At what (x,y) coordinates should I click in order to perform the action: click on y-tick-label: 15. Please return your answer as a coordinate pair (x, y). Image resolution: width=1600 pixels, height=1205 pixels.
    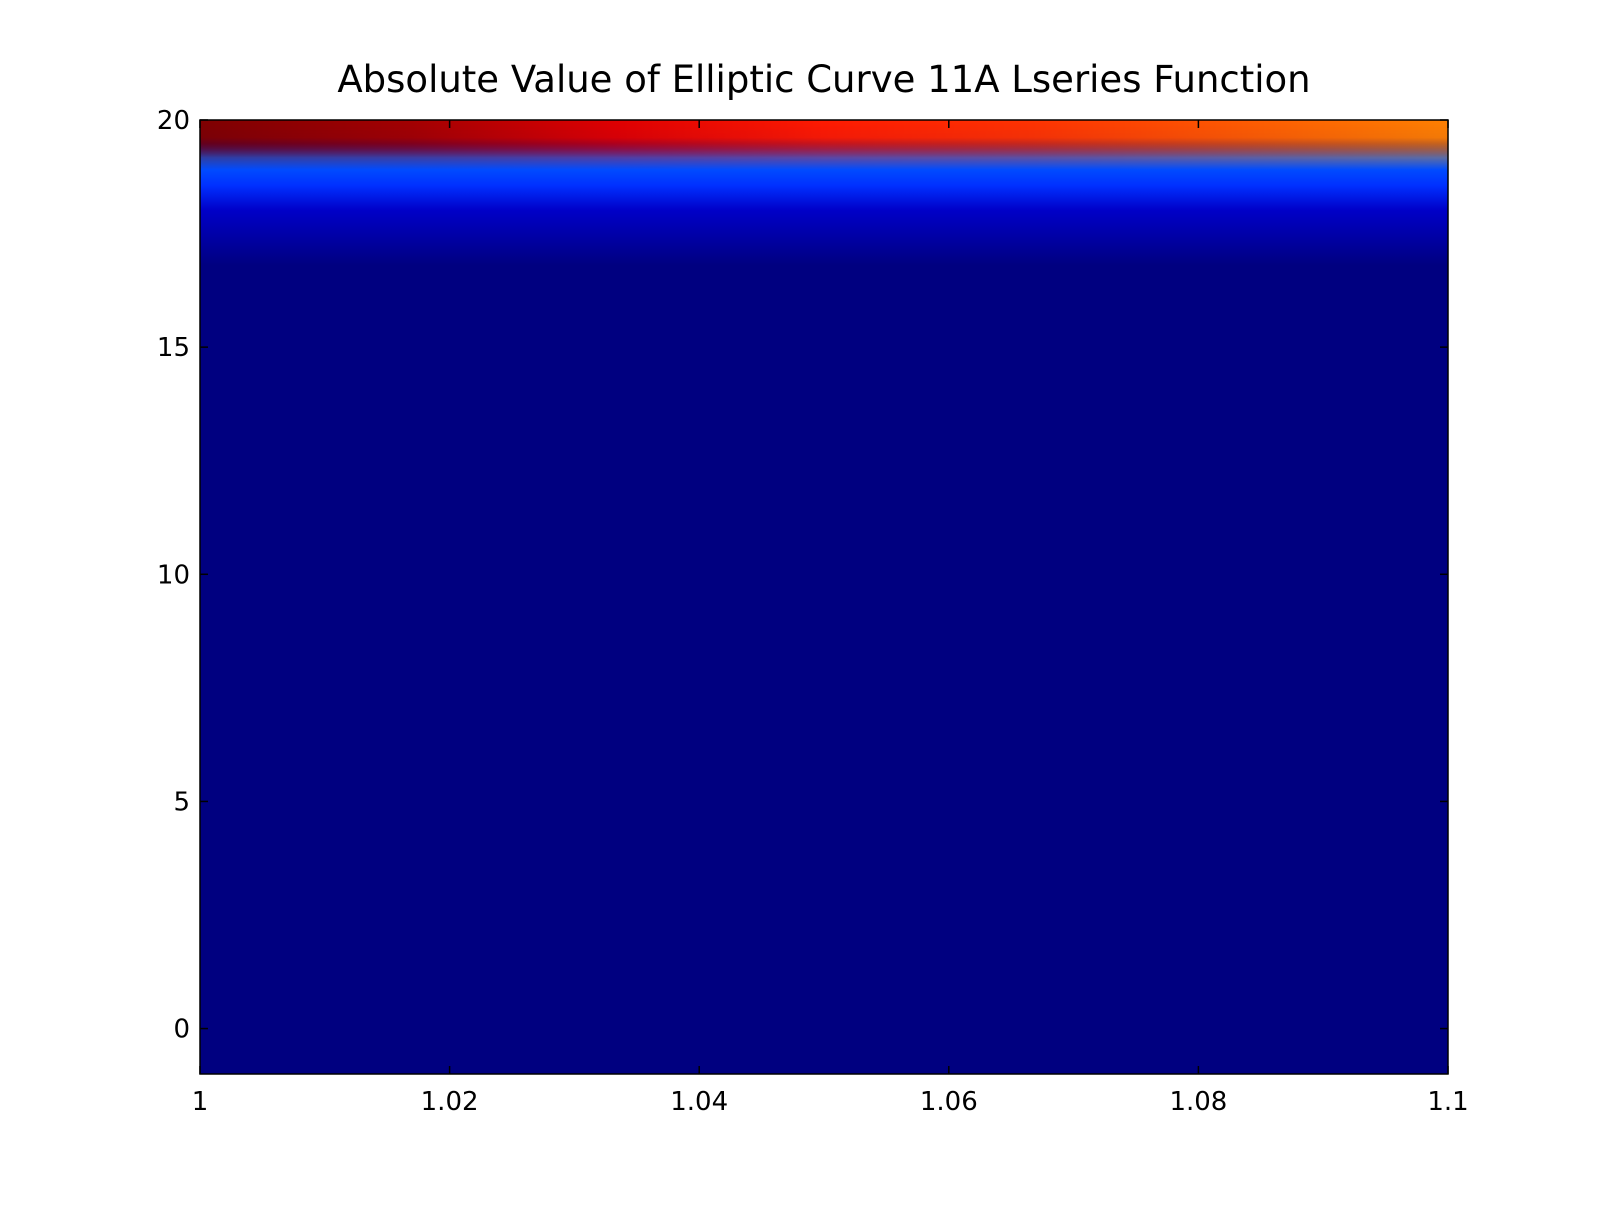
    Looking at the image, I should click on (173, 348).